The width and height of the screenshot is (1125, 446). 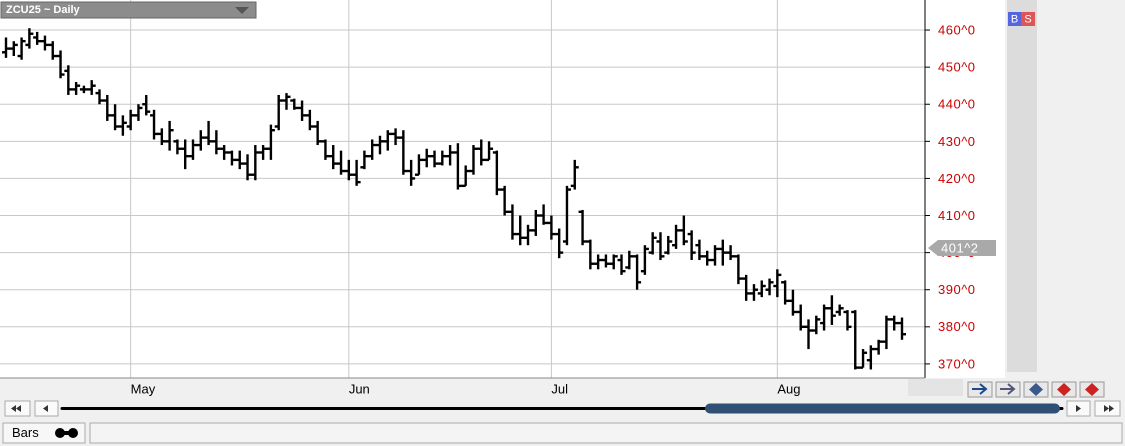 I want to click on status-bar, so click(x=606, y=433).